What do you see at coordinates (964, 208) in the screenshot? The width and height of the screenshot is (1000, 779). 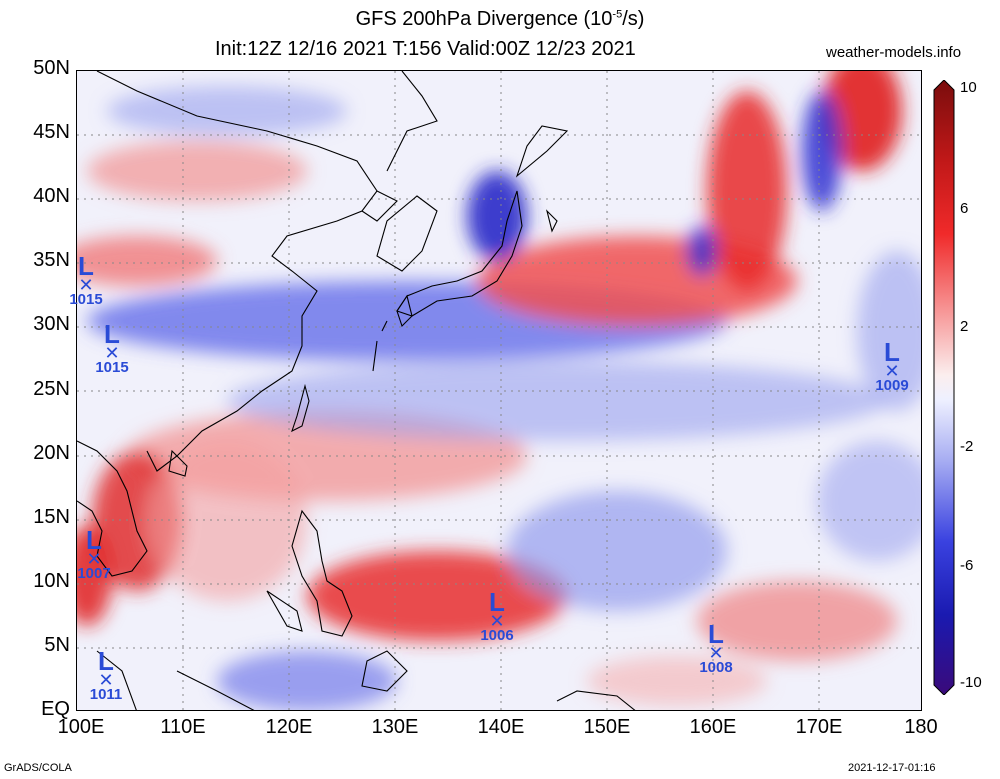 I see `colorbar-label-6: 6` at bounding box center [964, 208].